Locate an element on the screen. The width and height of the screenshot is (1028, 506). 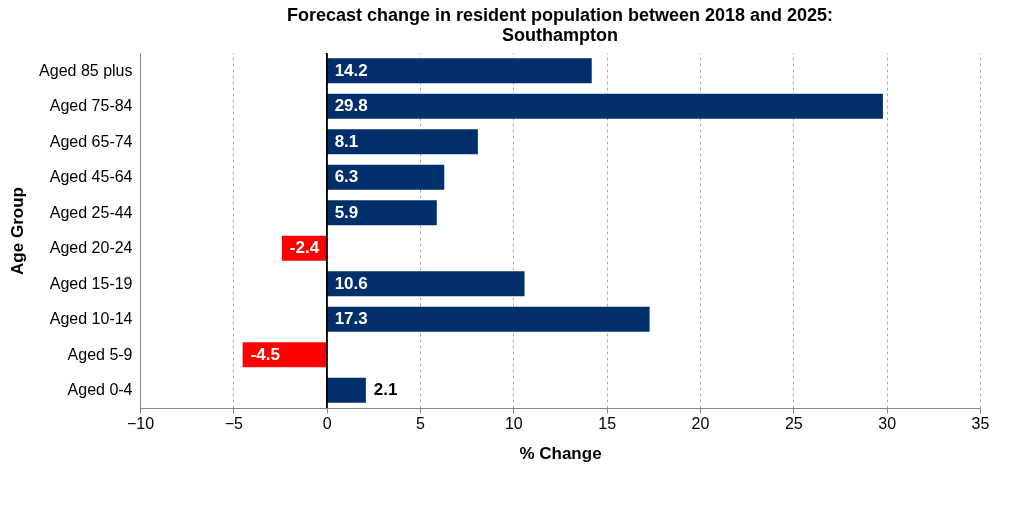
data-label: -4.5 is located at coordinates (265, 354).